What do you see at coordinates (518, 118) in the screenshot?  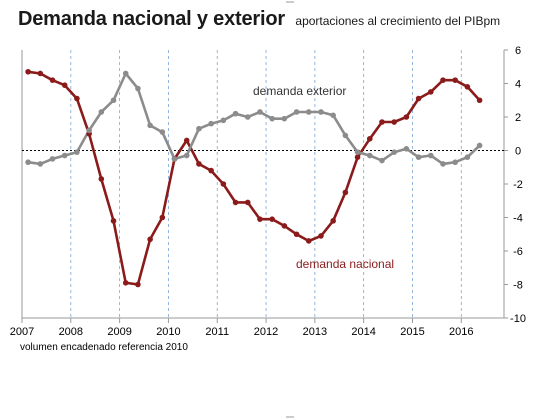 I see `y-tick-label: 2` at bounding box center [518, 118].